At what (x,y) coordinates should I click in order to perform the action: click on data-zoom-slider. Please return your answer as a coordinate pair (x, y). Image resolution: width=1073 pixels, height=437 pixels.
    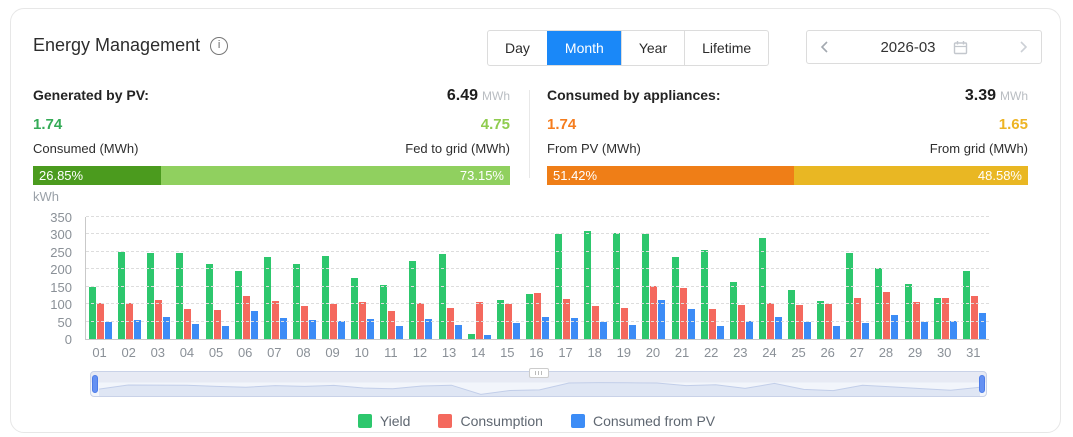
    Looking at the image, I should click on (538, 382).